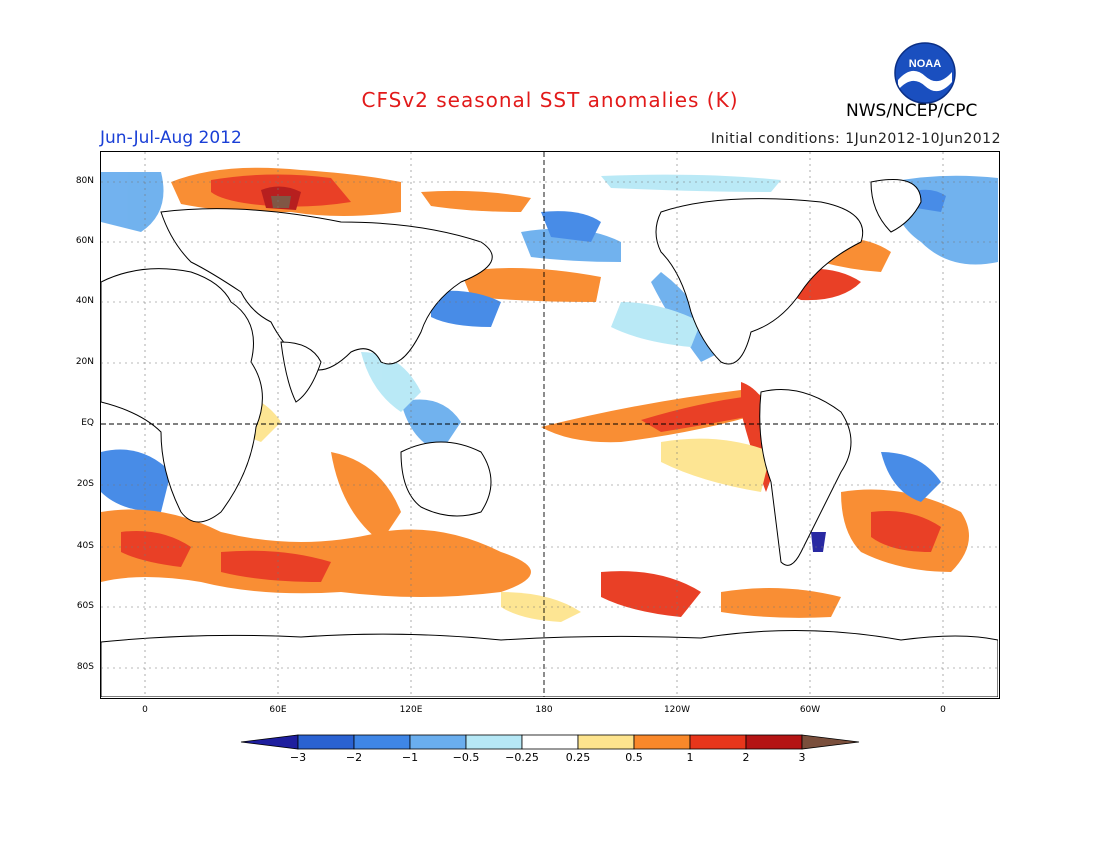 The height and width of the screenshot is (850, 1100). What do you see at coordinates (84, 301) in the screenshot?
I see `lat-label: 40N` at bounding box center [84, 301].